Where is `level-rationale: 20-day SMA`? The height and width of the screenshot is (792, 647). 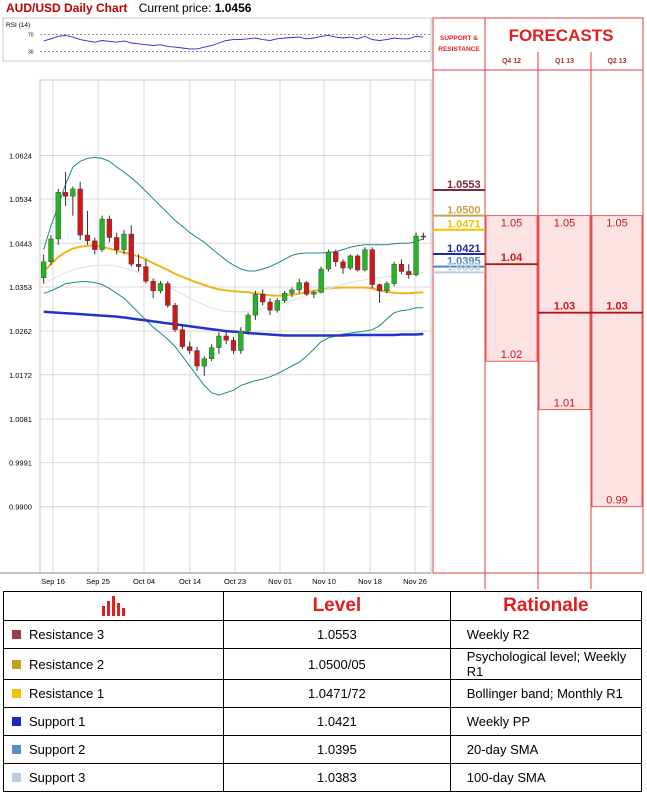 level-rationale: 20-day SMA is located at coordinates (546, 749).